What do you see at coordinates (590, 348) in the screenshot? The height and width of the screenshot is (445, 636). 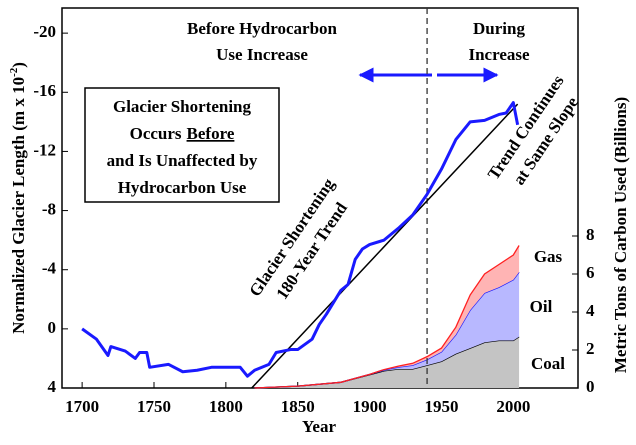 I see `y2-tick-label: 2` at bounding box center [590, 348].